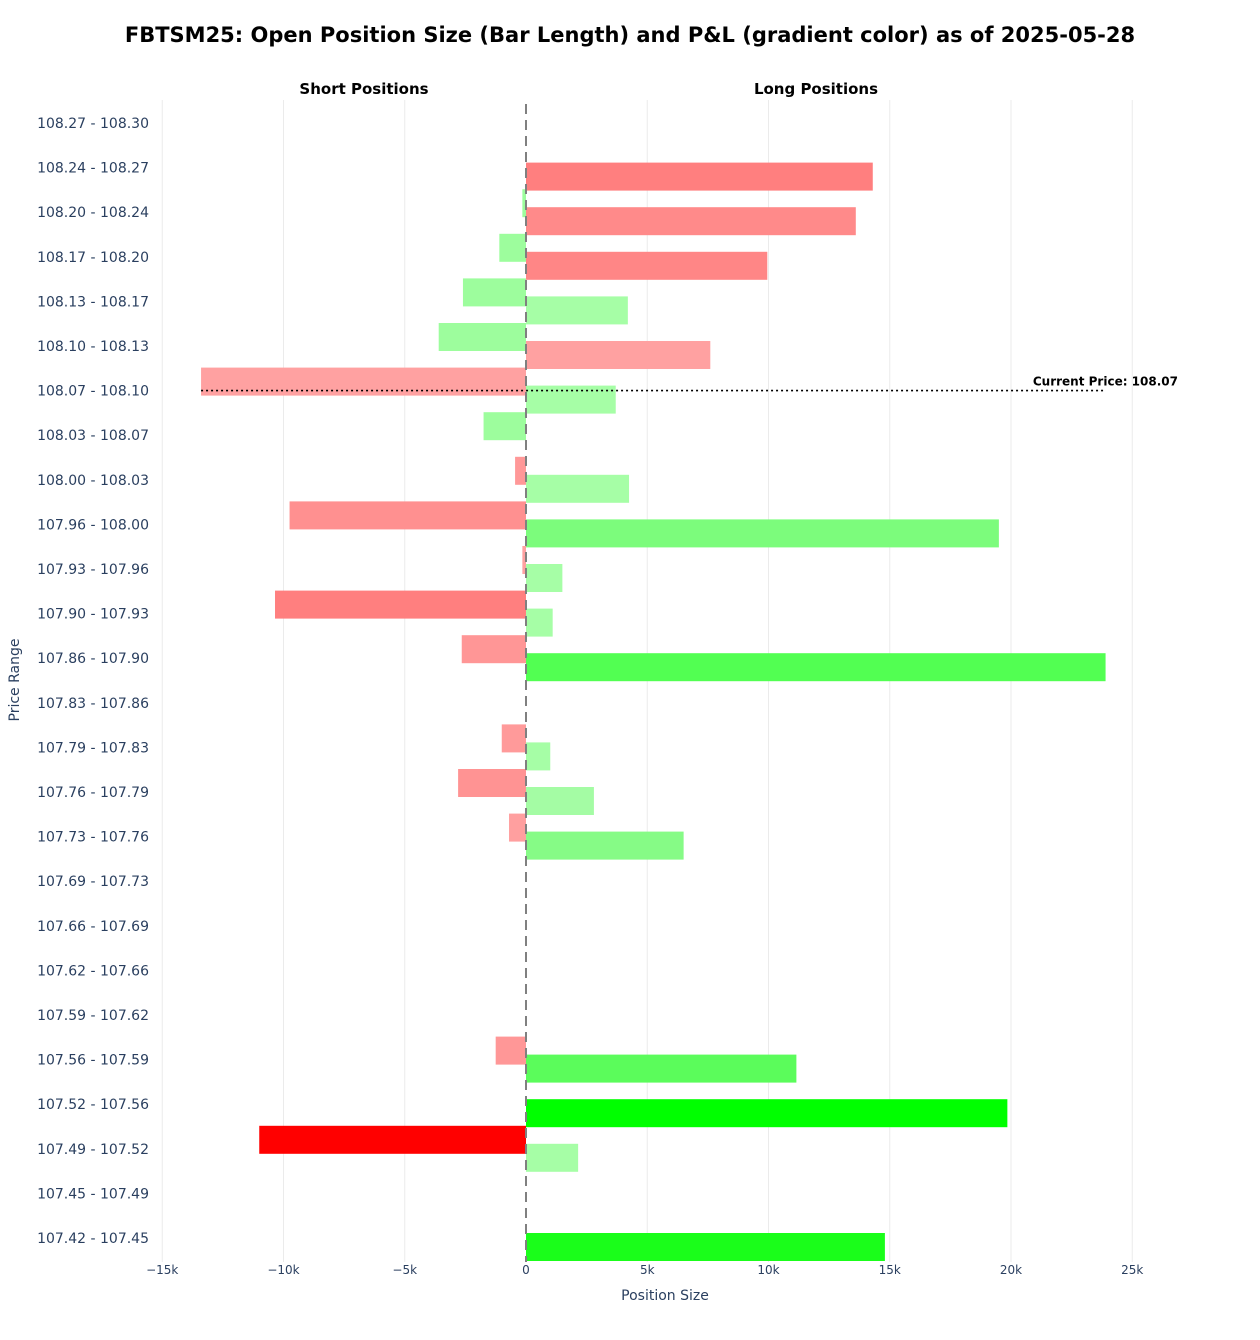 The image size is (1260, 1340). I want to click on y-tick-label: 108.00 - 108.03, so click(93, 481).